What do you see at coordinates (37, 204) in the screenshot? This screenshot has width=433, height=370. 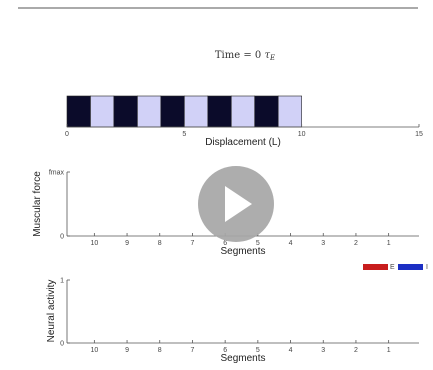 I see `y-axis-label: Muscular force` at bounding box center [37, 204].